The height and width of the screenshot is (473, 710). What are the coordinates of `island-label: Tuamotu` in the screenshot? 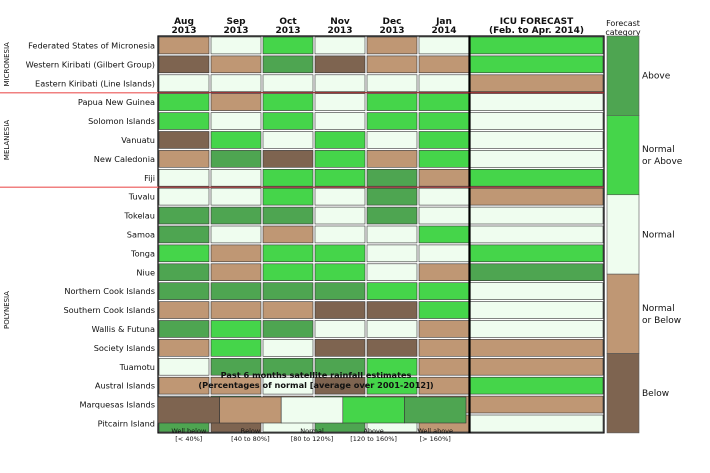 It's located at (137, 367).